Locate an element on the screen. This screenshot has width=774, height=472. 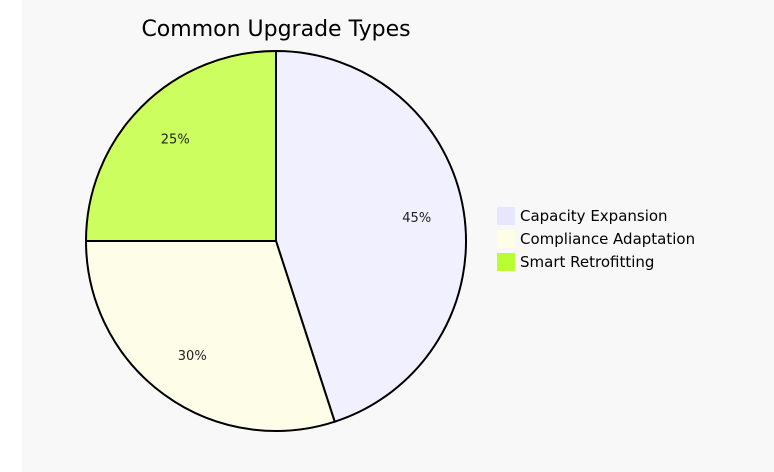
pie-label-smart-retrofitting: 25% is located at coordinates (175, 140).